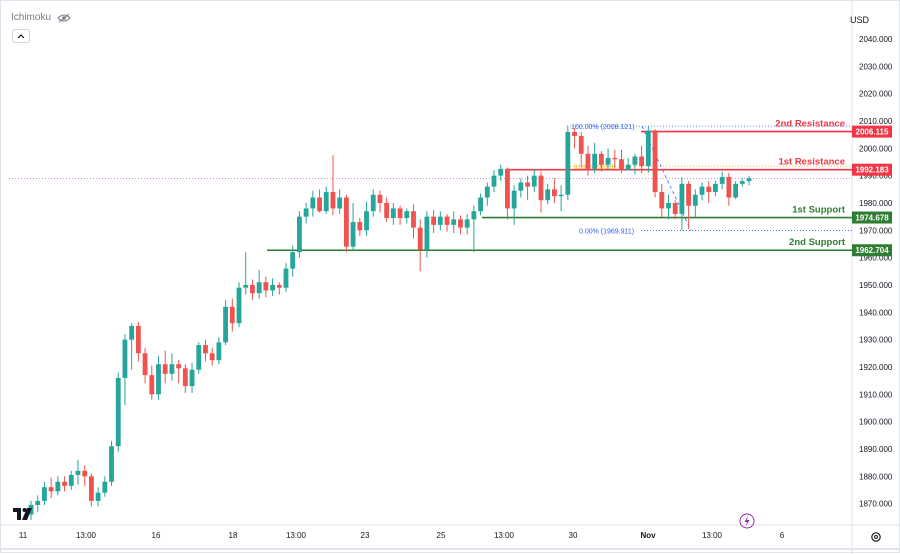  What do you see at coordinates (876, 312) in the screenshot?
I see `y-tick-label: 1940.000` at bounding box center [876, 312].